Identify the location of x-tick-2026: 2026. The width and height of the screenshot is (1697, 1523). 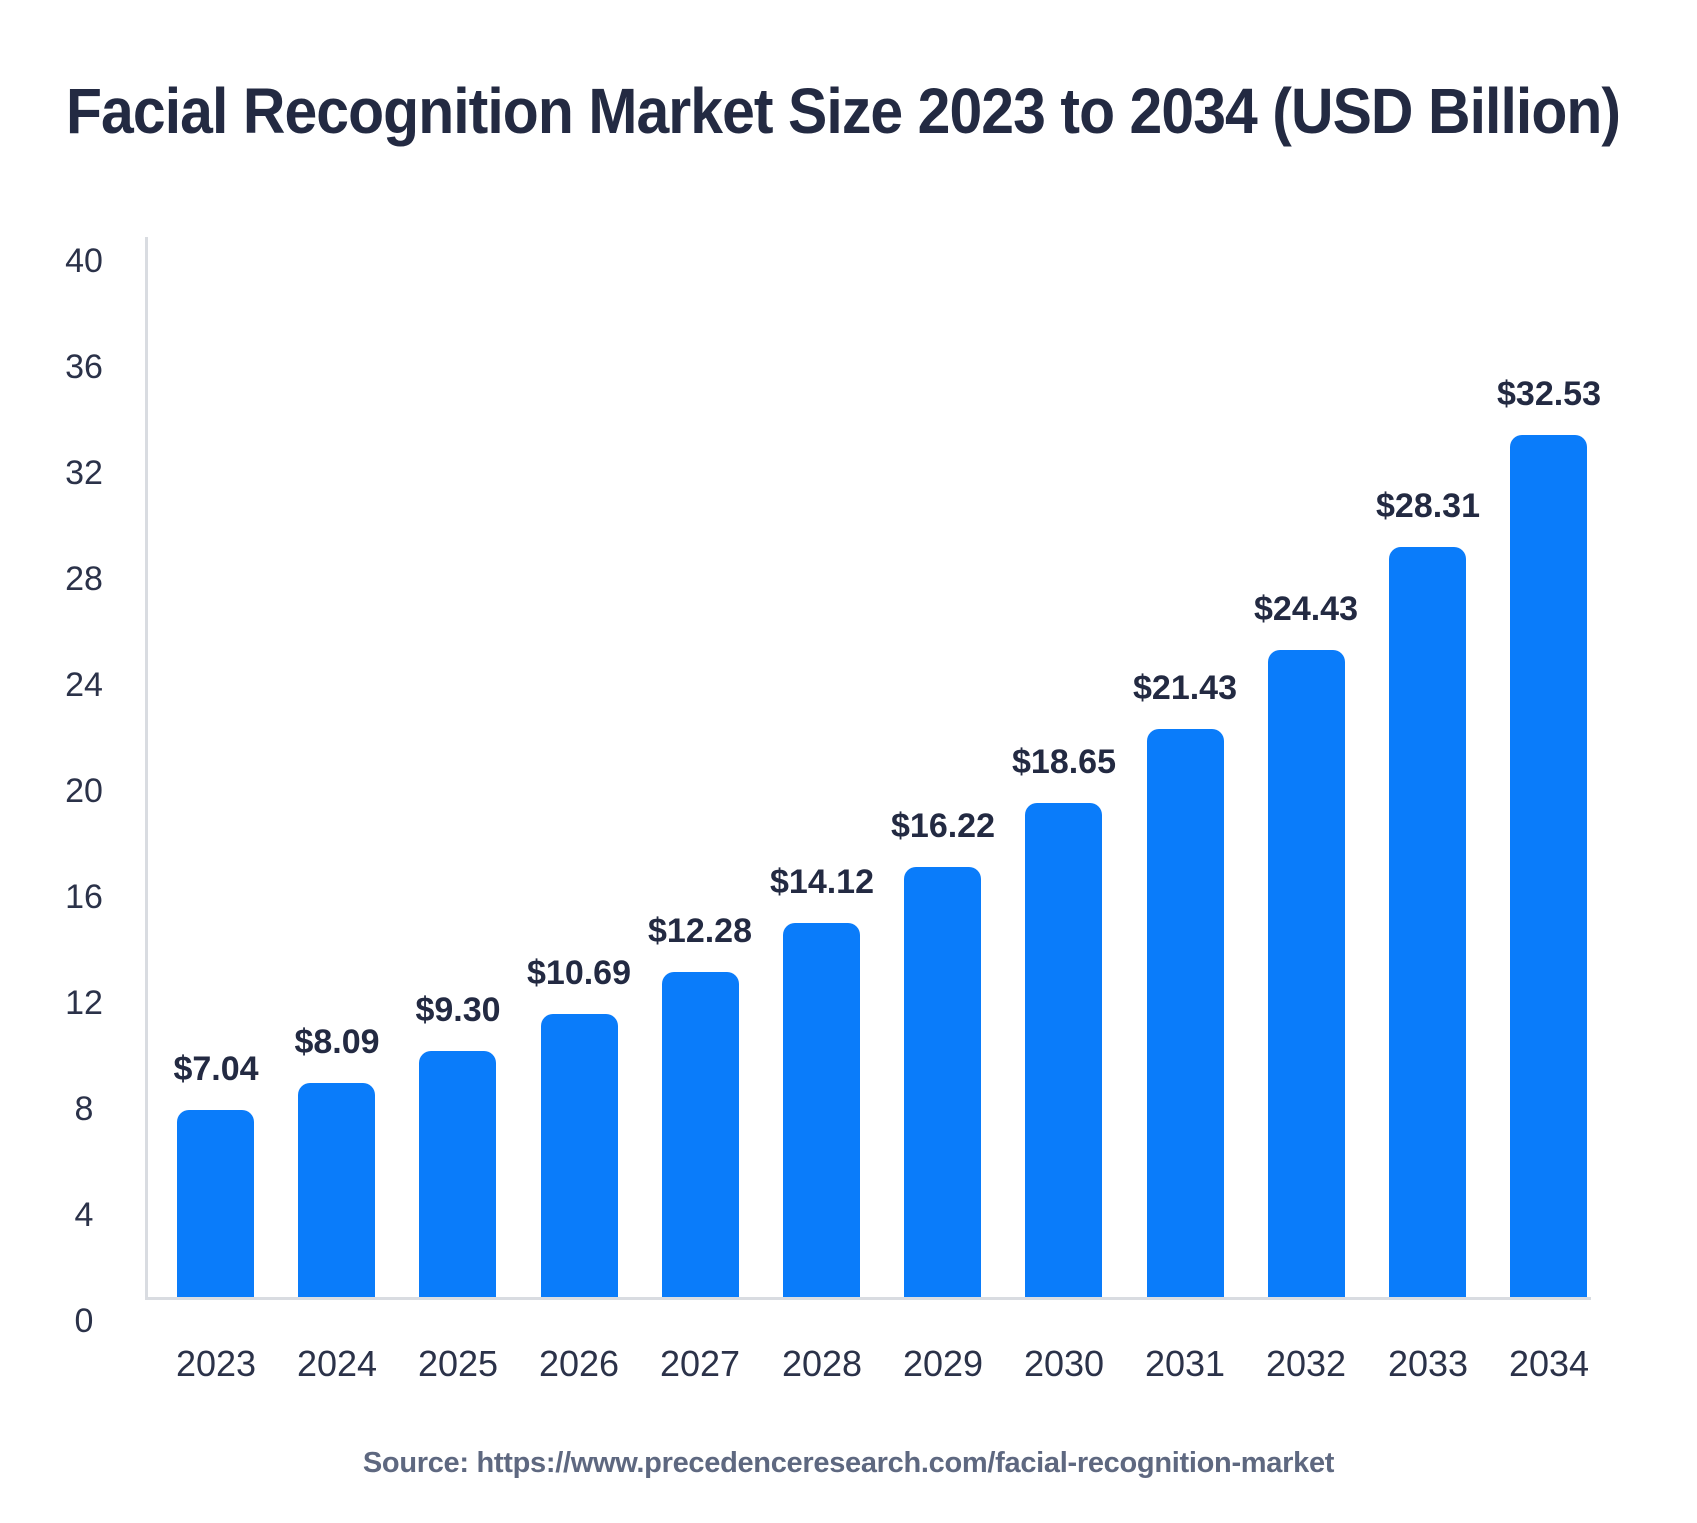
(579, 1363).